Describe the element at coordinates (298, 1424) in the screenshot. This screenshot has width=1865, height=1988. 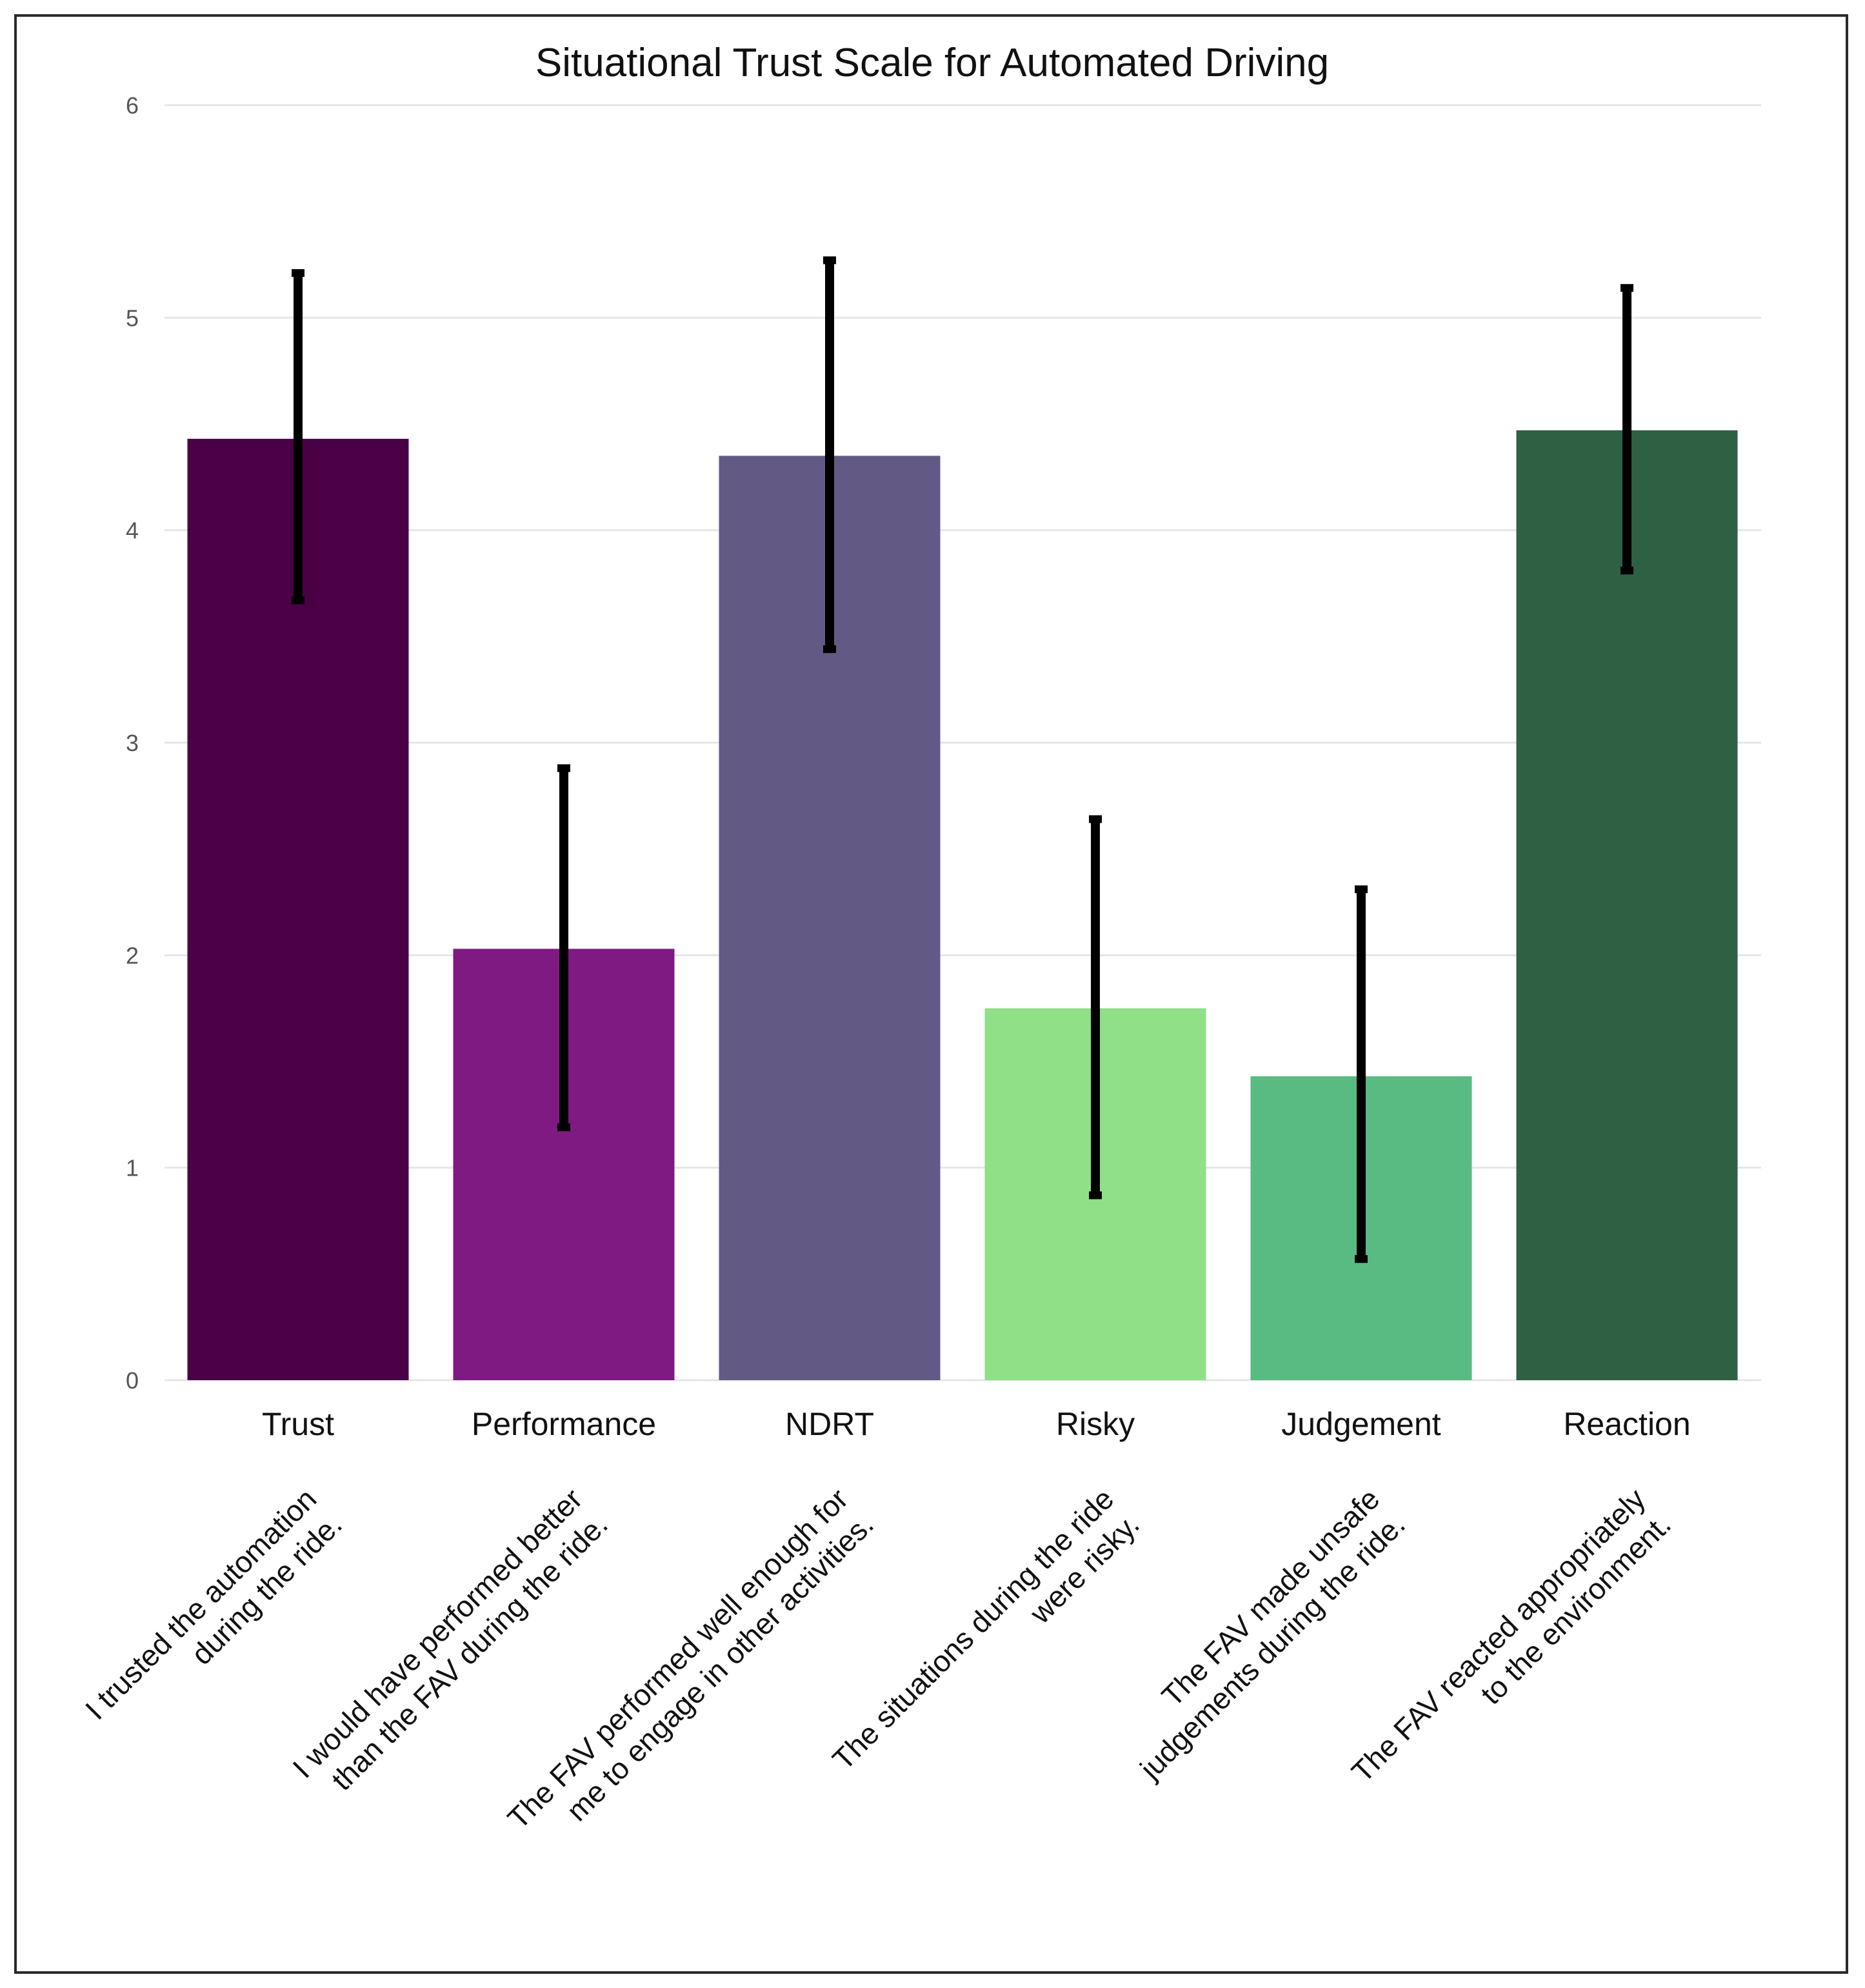
I see `category-label-trust: Trust` at that location.